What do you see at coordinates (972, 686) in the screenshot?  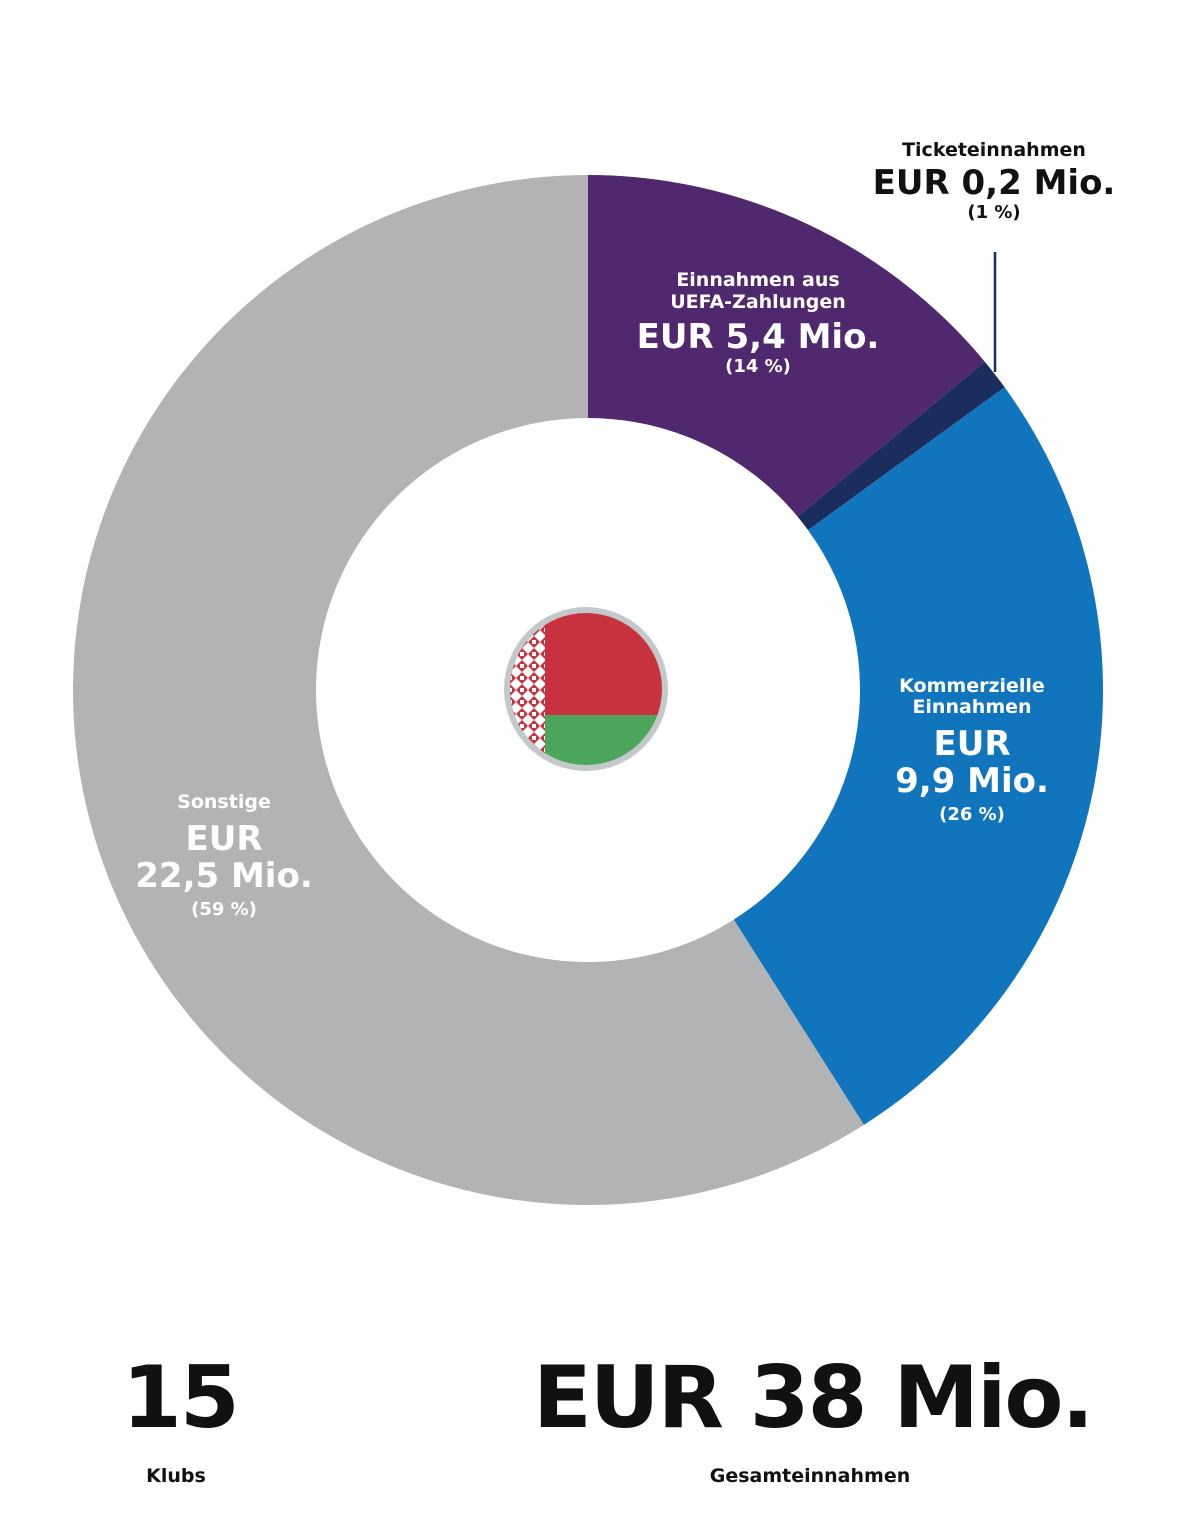 I see `slice-name: Kommerzielle` at bounding box center [972, 686].